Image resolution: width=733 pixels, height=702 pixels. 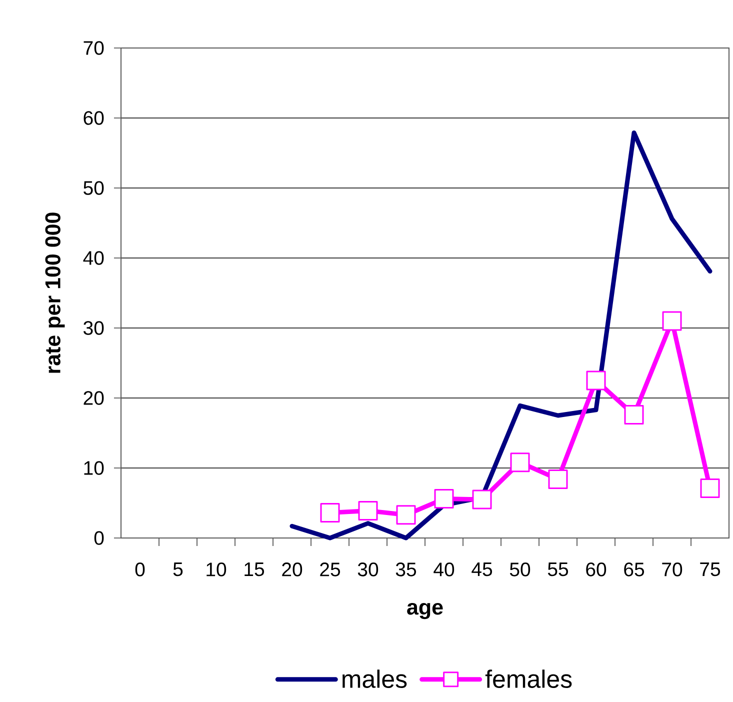 I want to click on x-tick-label: 50, so click(x=520, y=569).